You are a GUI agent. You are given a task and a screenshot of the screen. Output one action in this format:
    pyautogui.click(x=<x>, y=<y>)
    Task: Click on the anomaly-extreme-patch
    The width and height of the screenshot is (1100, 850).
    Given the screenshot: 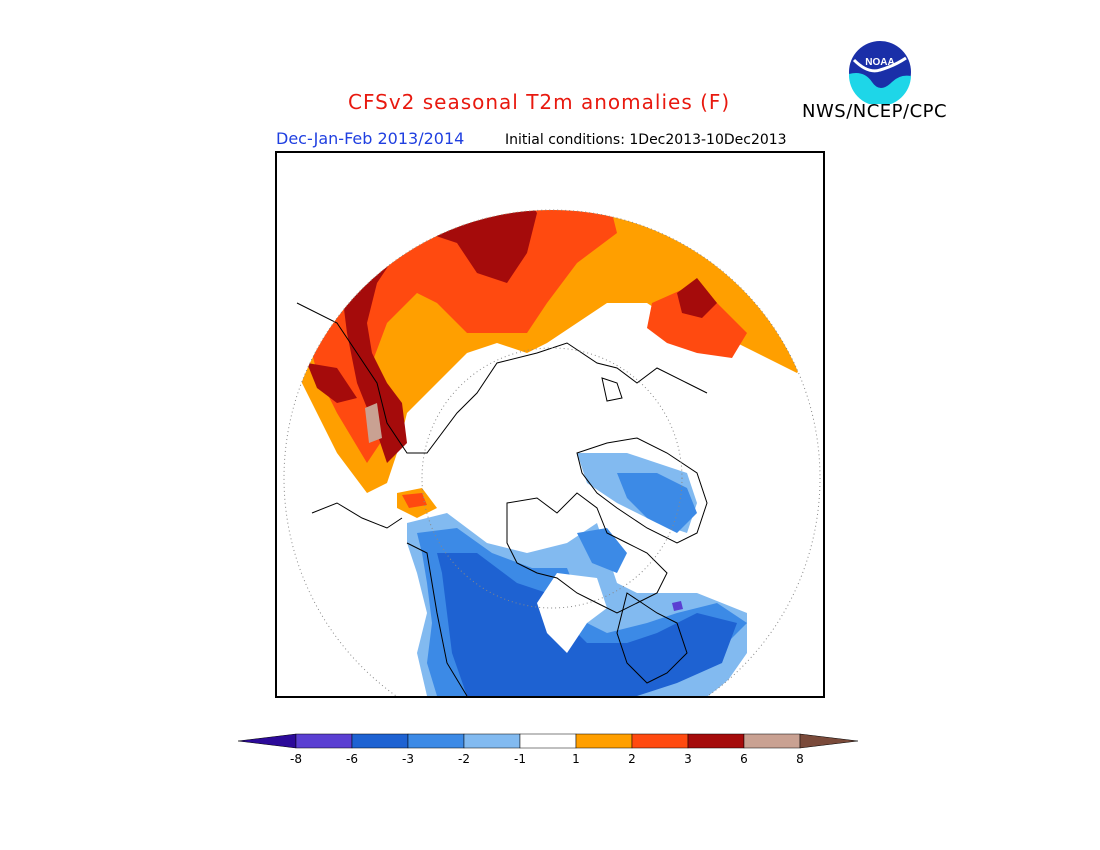 What is the action you would take?
    pyautogui.click(x=373, y=423)
    